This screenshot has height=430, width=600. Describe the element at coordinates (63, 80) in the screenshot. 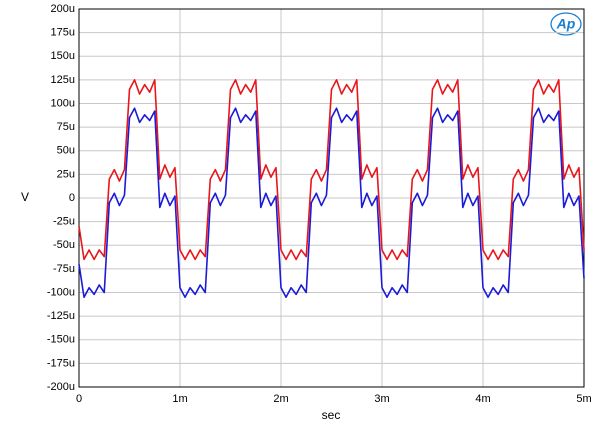

I see `y-tick-label: 125u` at that location.